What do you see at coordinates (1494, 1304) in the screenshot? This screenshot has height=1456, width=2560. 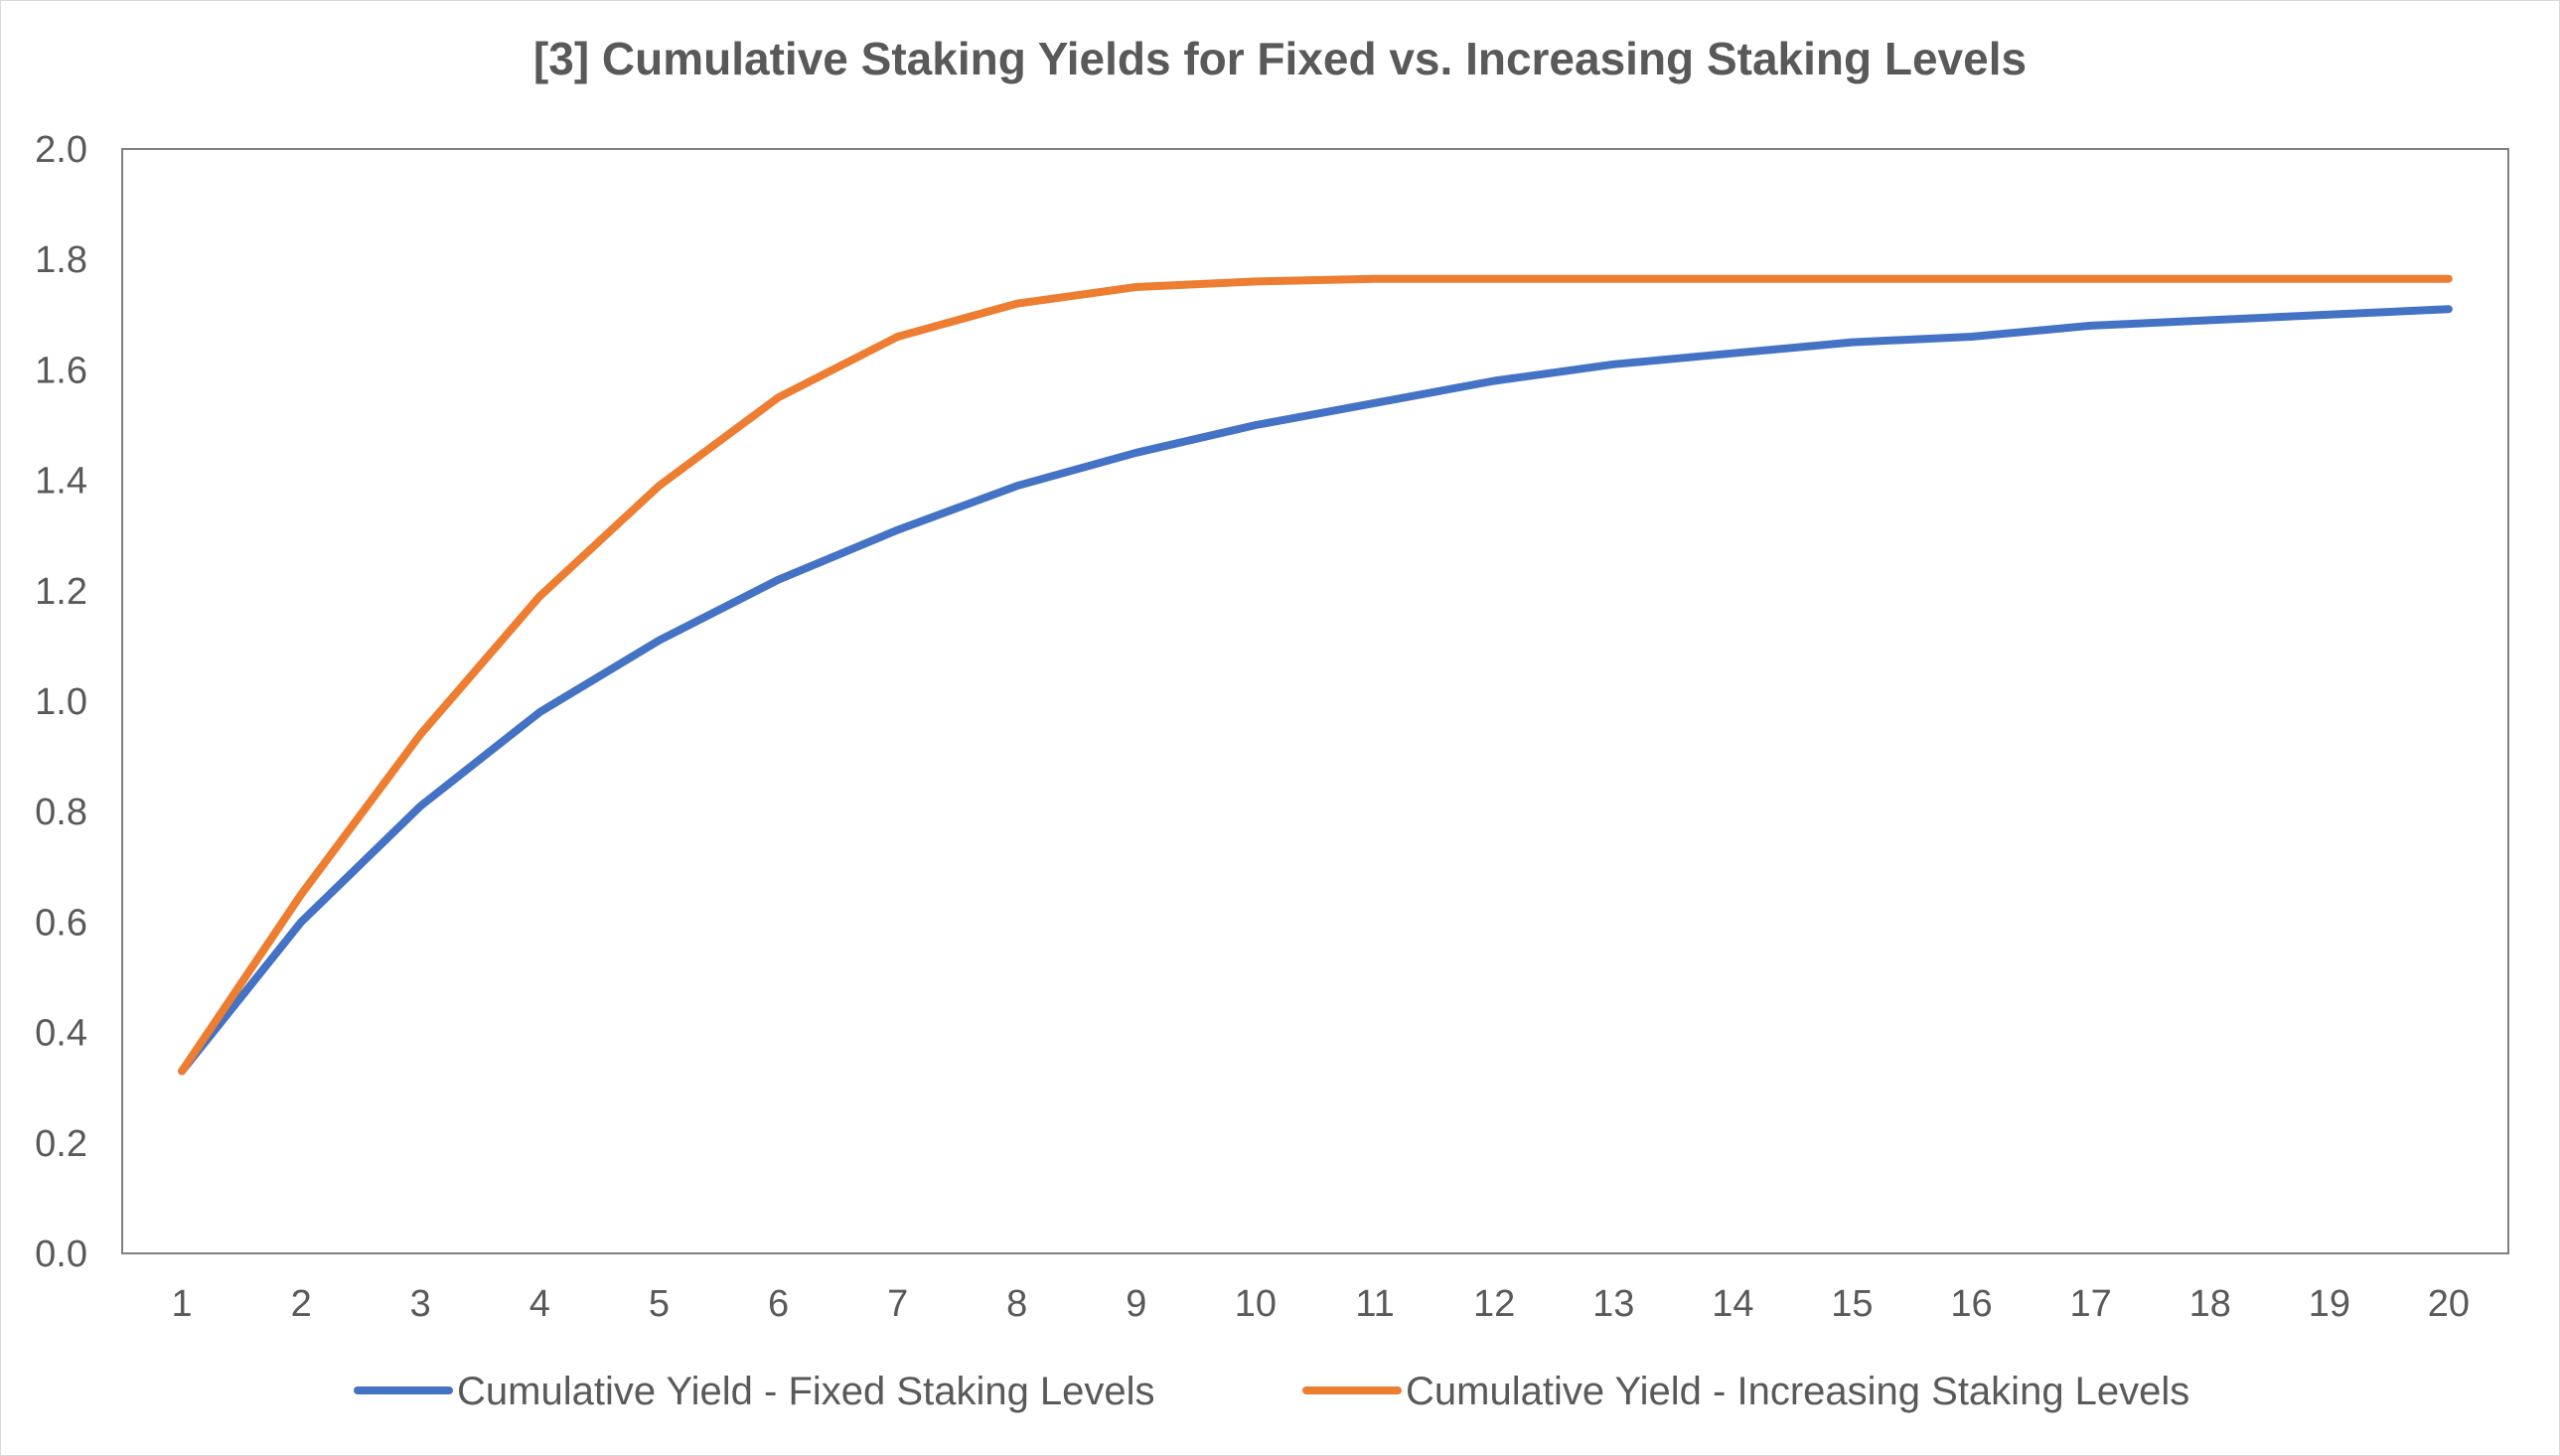 I see `x-tick-label: 12` at bounding box center [1494, 1304].